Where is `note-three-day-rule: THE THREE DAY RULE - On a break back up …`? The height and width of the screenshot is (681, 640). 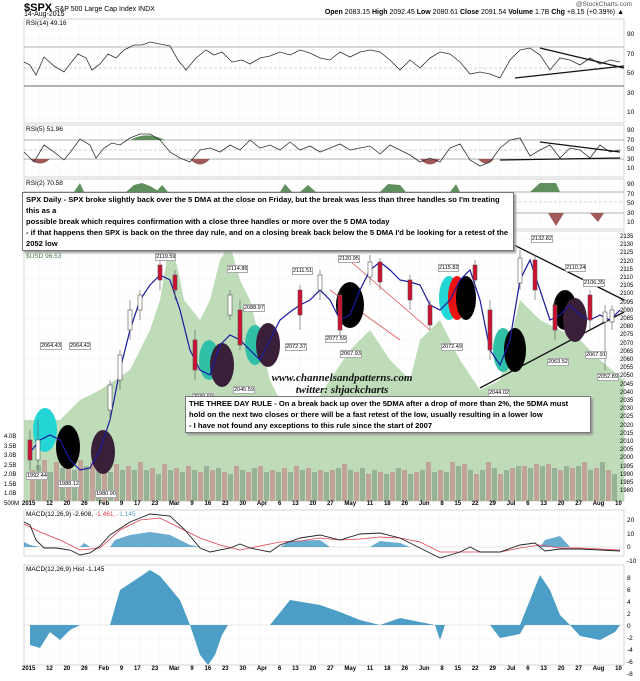
note-three-day-rule: THE THREE DAY RULE - On a break back up … is located at coordinates (388, 414).